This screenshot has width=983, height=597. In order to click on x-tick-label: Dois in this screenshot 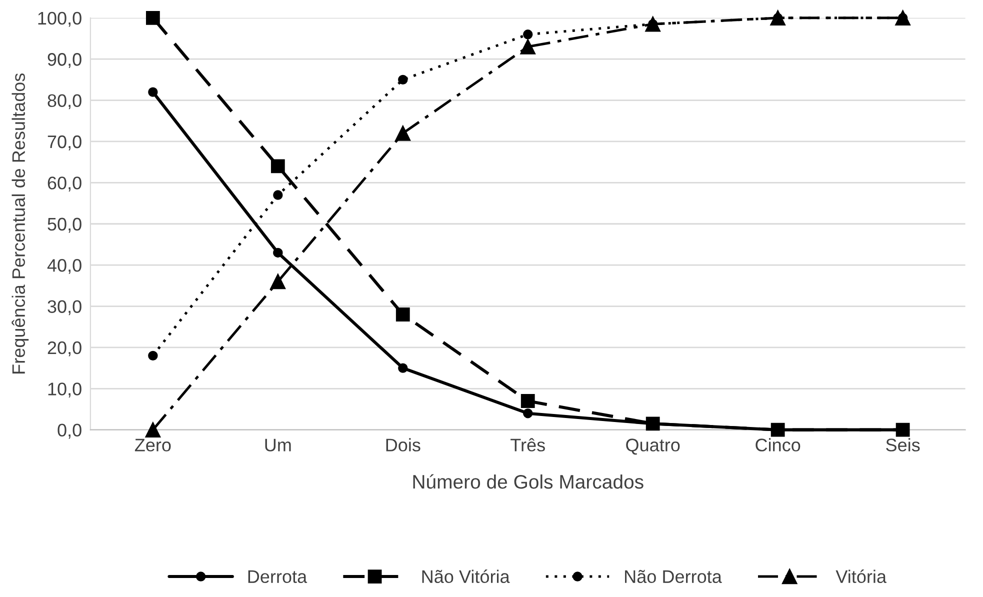, I will do `click(403, 445)`.